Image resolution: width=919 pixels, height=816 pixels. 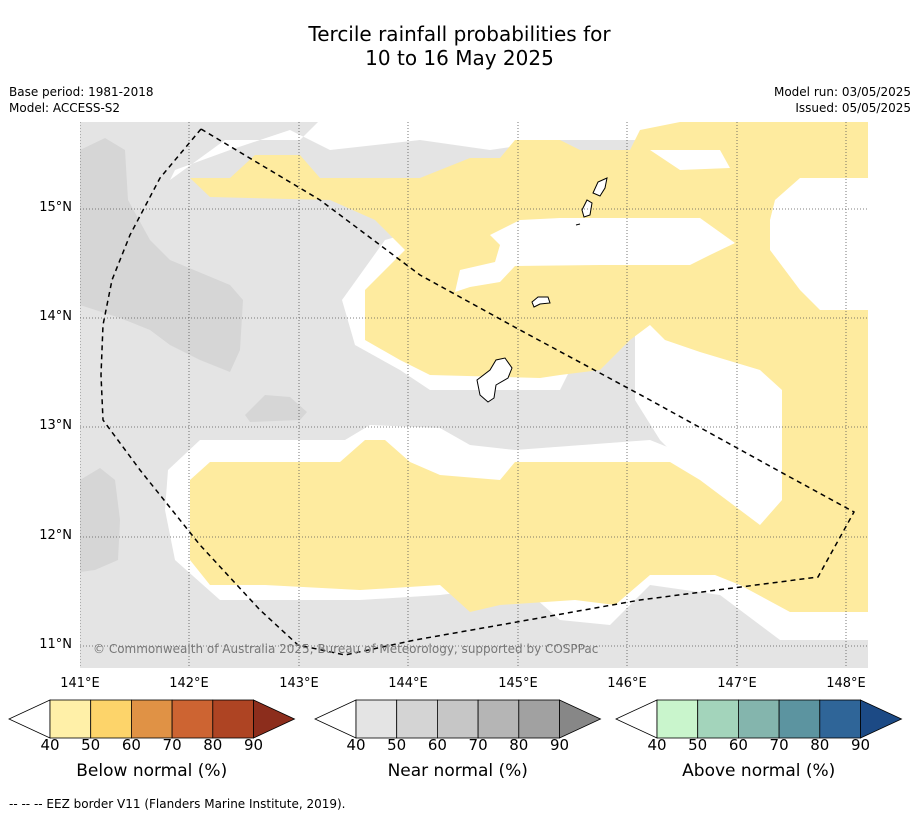 I want to click on lat-tick-13n: 13°N, so click(x=55, y=425).